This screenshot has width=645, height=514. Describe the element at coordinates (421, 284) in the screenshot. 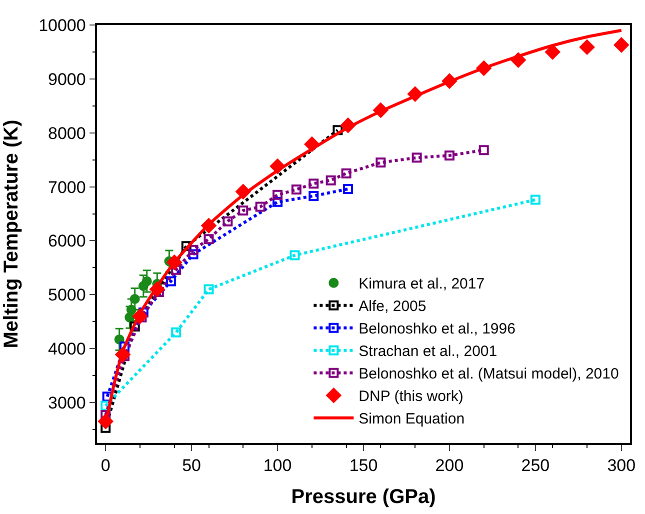

I see `legend-label: Kimura et al., 2017` at that location.